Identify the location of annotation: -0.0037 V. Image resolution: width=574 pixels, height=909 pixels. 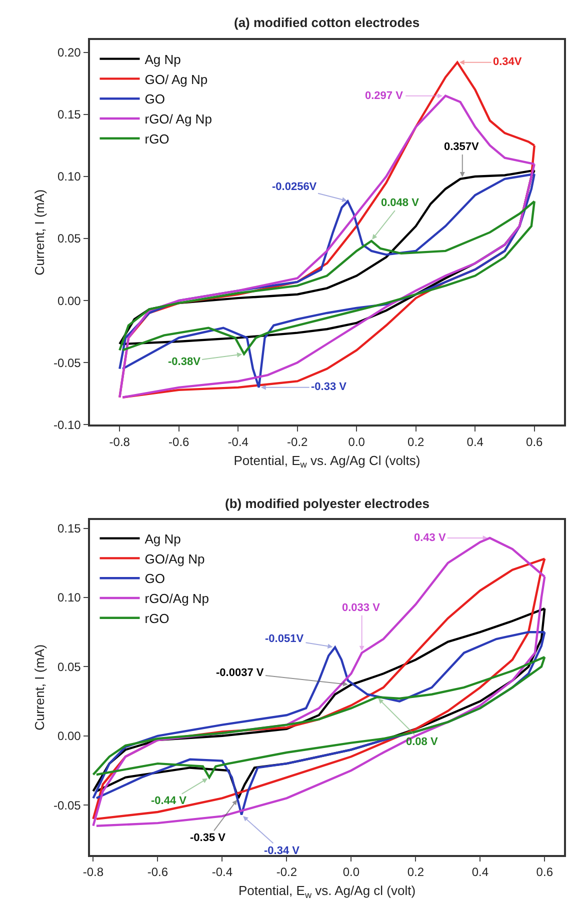
(240, 673).